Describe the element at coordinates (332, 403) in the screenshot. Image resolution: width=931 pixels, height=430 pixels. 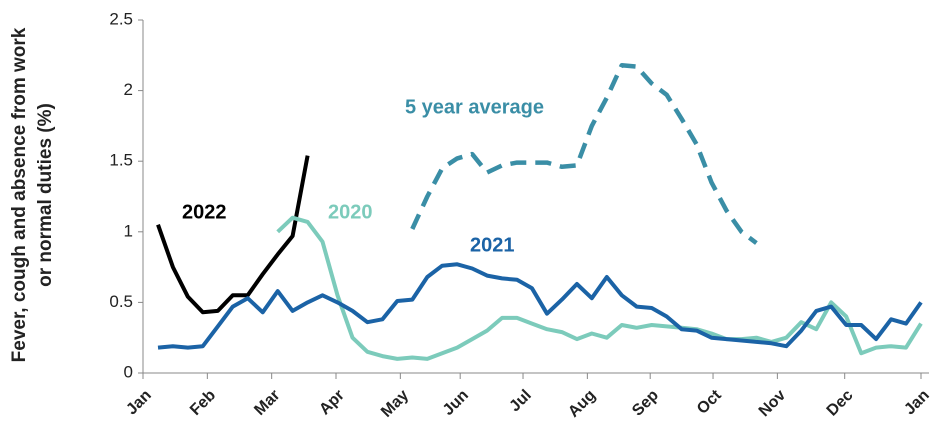
I see `x-tick-label: Apr` at that location.